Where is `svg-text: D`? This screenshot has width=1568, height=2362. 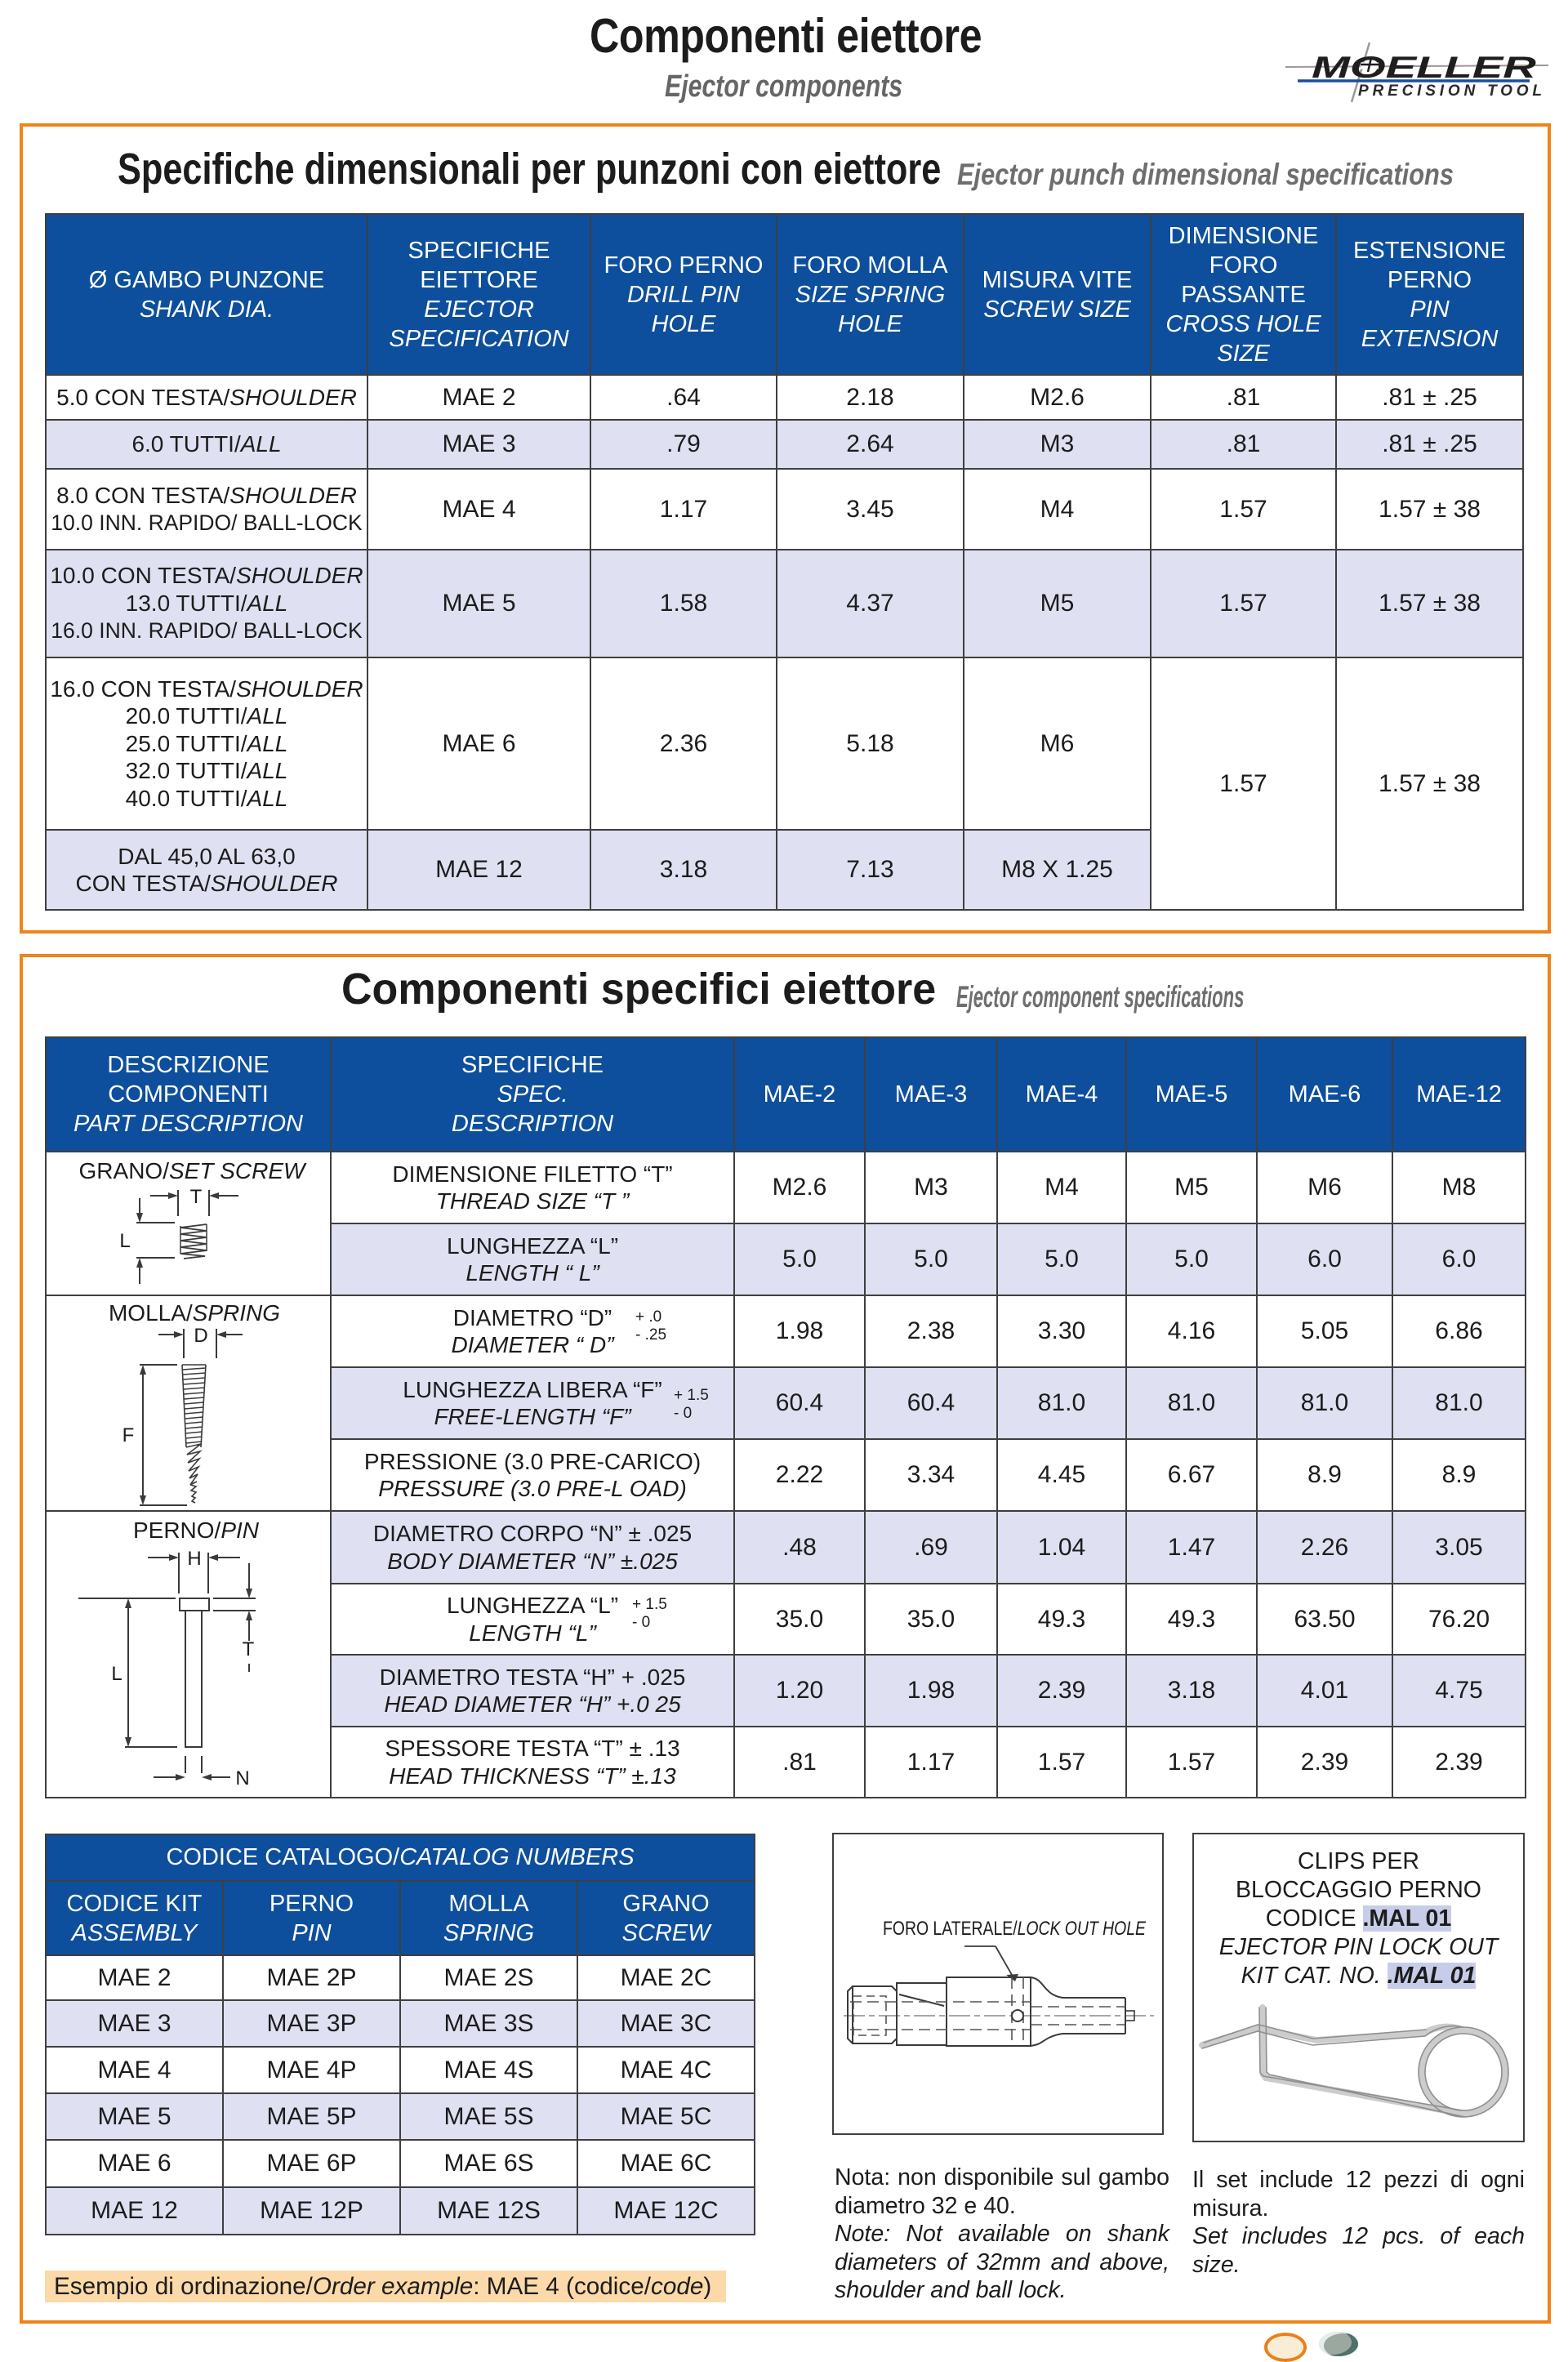
svg-text: D is located at coordinates (200, 1336).